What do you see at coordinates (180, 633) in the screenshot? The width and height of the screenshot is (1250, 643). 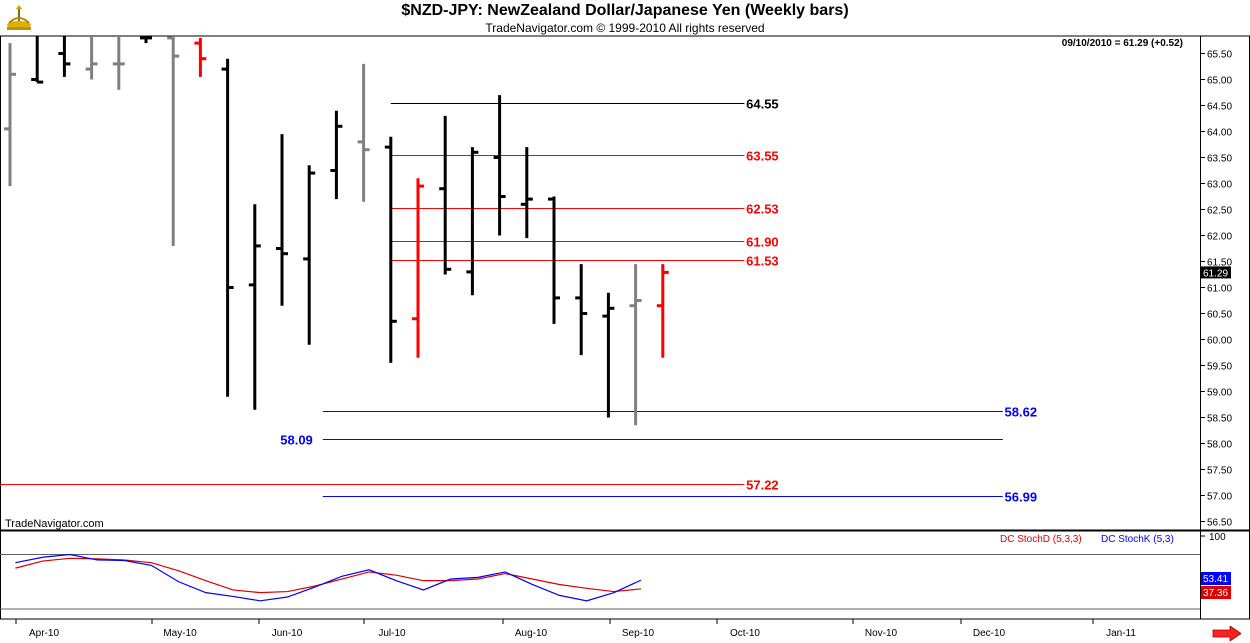 I see `x-tick-label: May-10` at bounding box center [180, 633].